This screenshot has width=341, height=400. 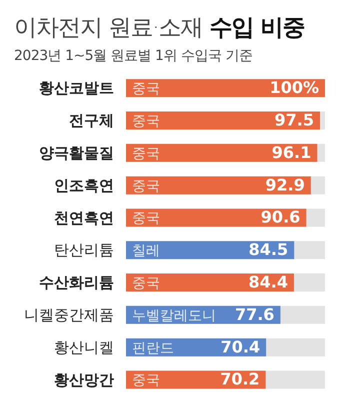 What do you see at coordinates (285, 184) in the screenshot?
I see `data-label: 92.9` at bounding box center [285, 184].